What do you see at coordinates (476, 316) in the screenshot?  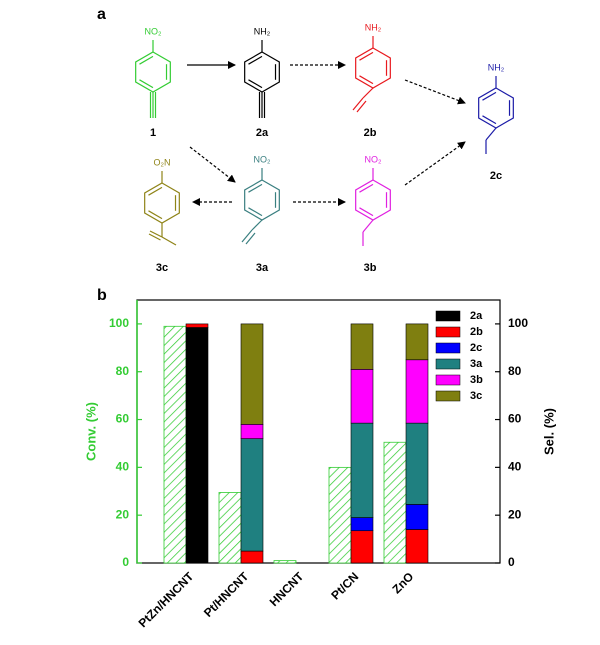 I see `legend-label: 2a` at bounding box center [476, 316].